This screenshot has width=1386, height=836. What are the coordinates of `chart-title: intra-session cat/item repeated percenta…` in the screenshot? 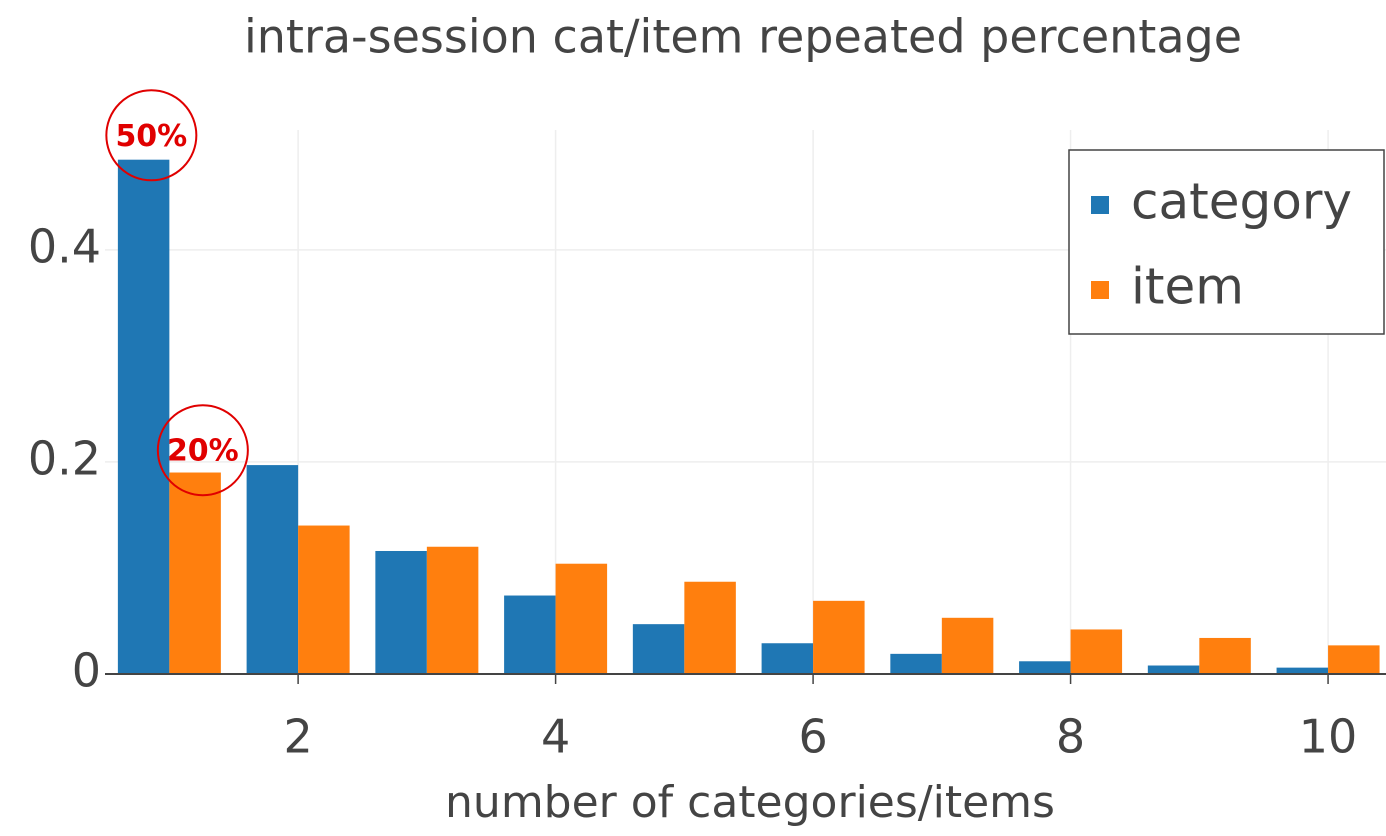 It's located at (743, 37).